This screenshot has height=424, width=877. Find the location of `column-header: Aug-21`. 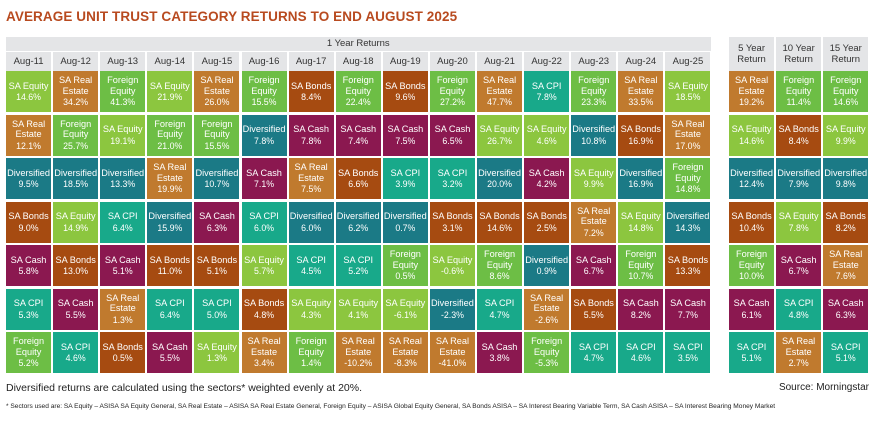

column-header: Aug-21 is located at coordinates (500, 61).